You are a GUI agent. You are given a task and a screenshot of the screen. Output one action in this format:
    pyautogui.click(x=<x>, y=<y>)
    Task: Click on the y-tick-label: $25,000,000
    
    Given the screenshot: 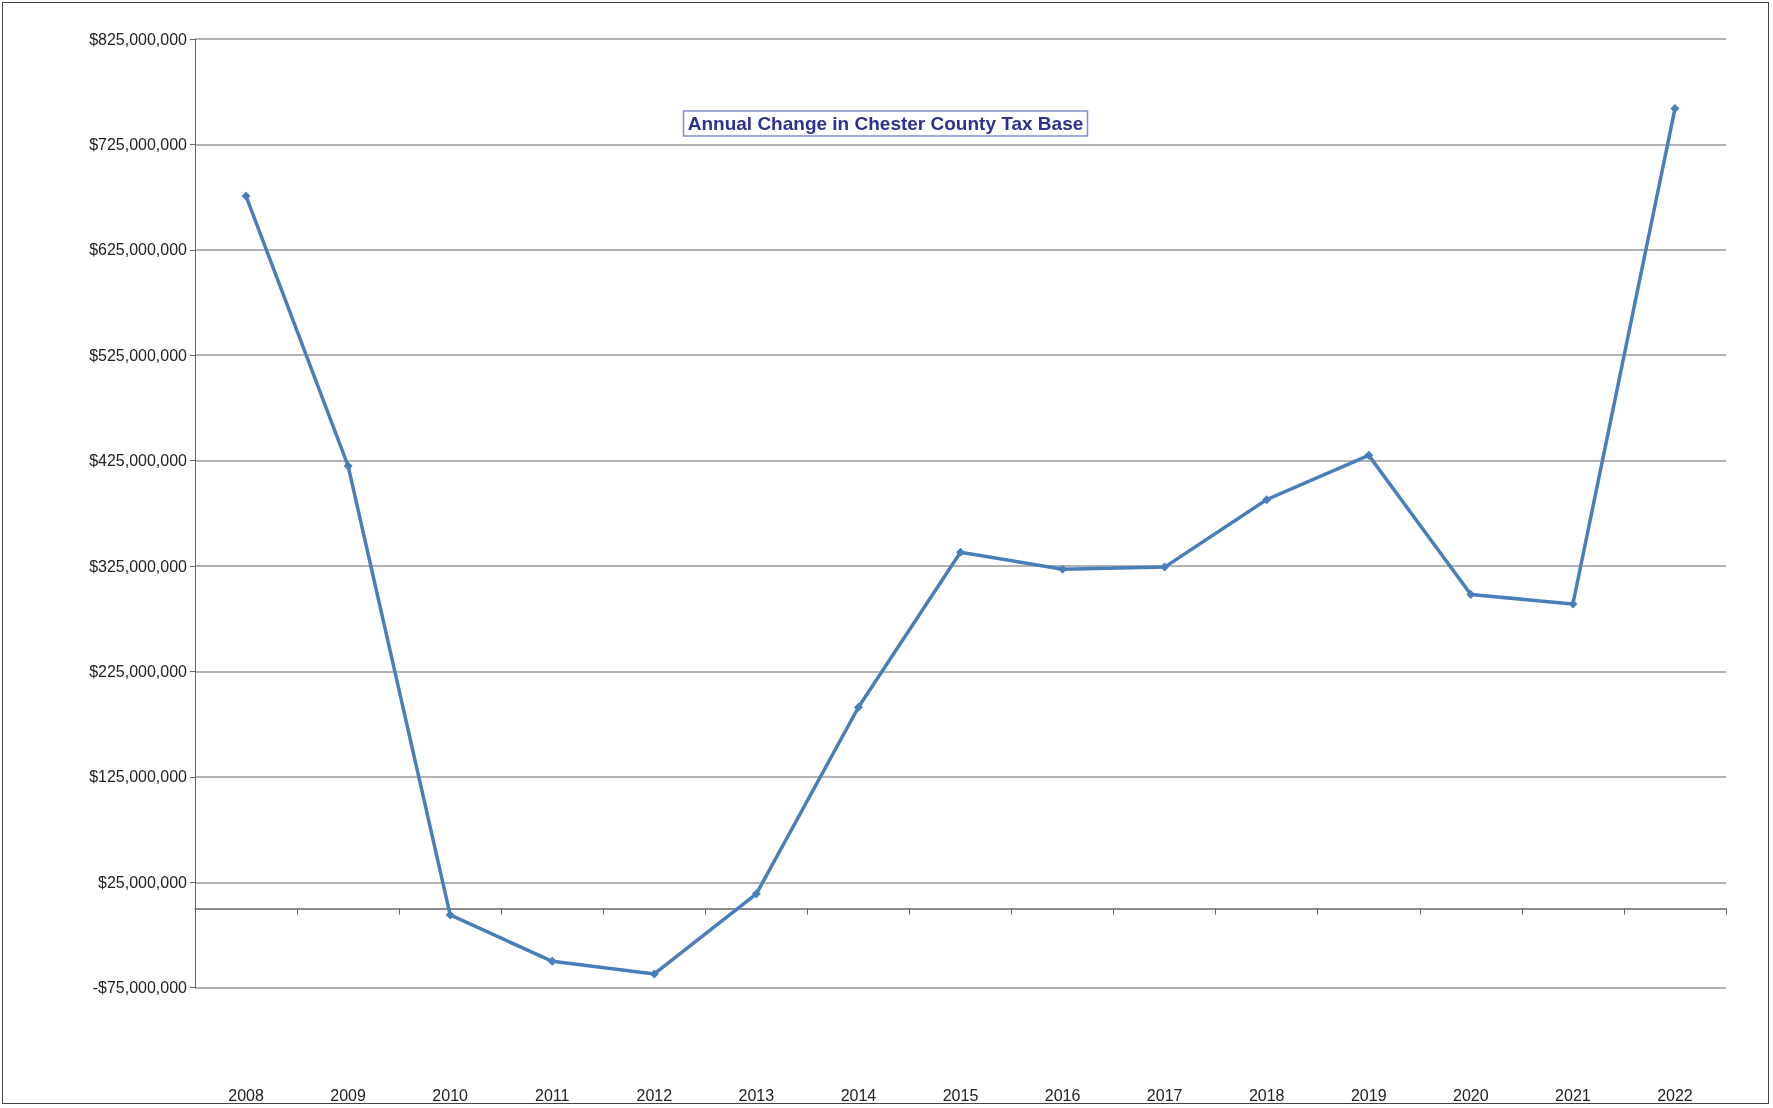 What is the action you would take?
    pyautogui.click(x=143, y=882)
    